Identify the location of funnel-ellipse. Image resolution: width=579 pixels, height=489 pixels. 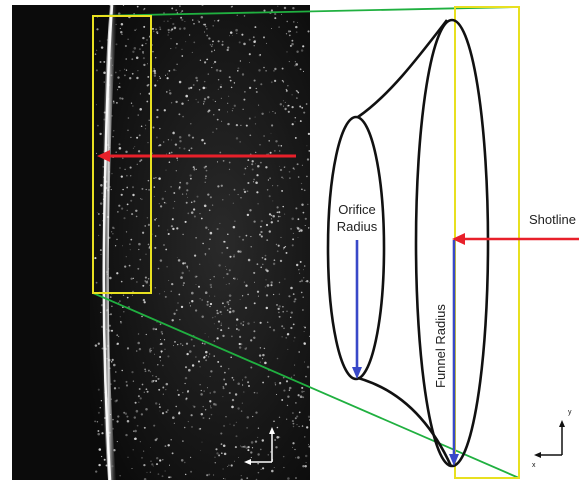
(452, 243).